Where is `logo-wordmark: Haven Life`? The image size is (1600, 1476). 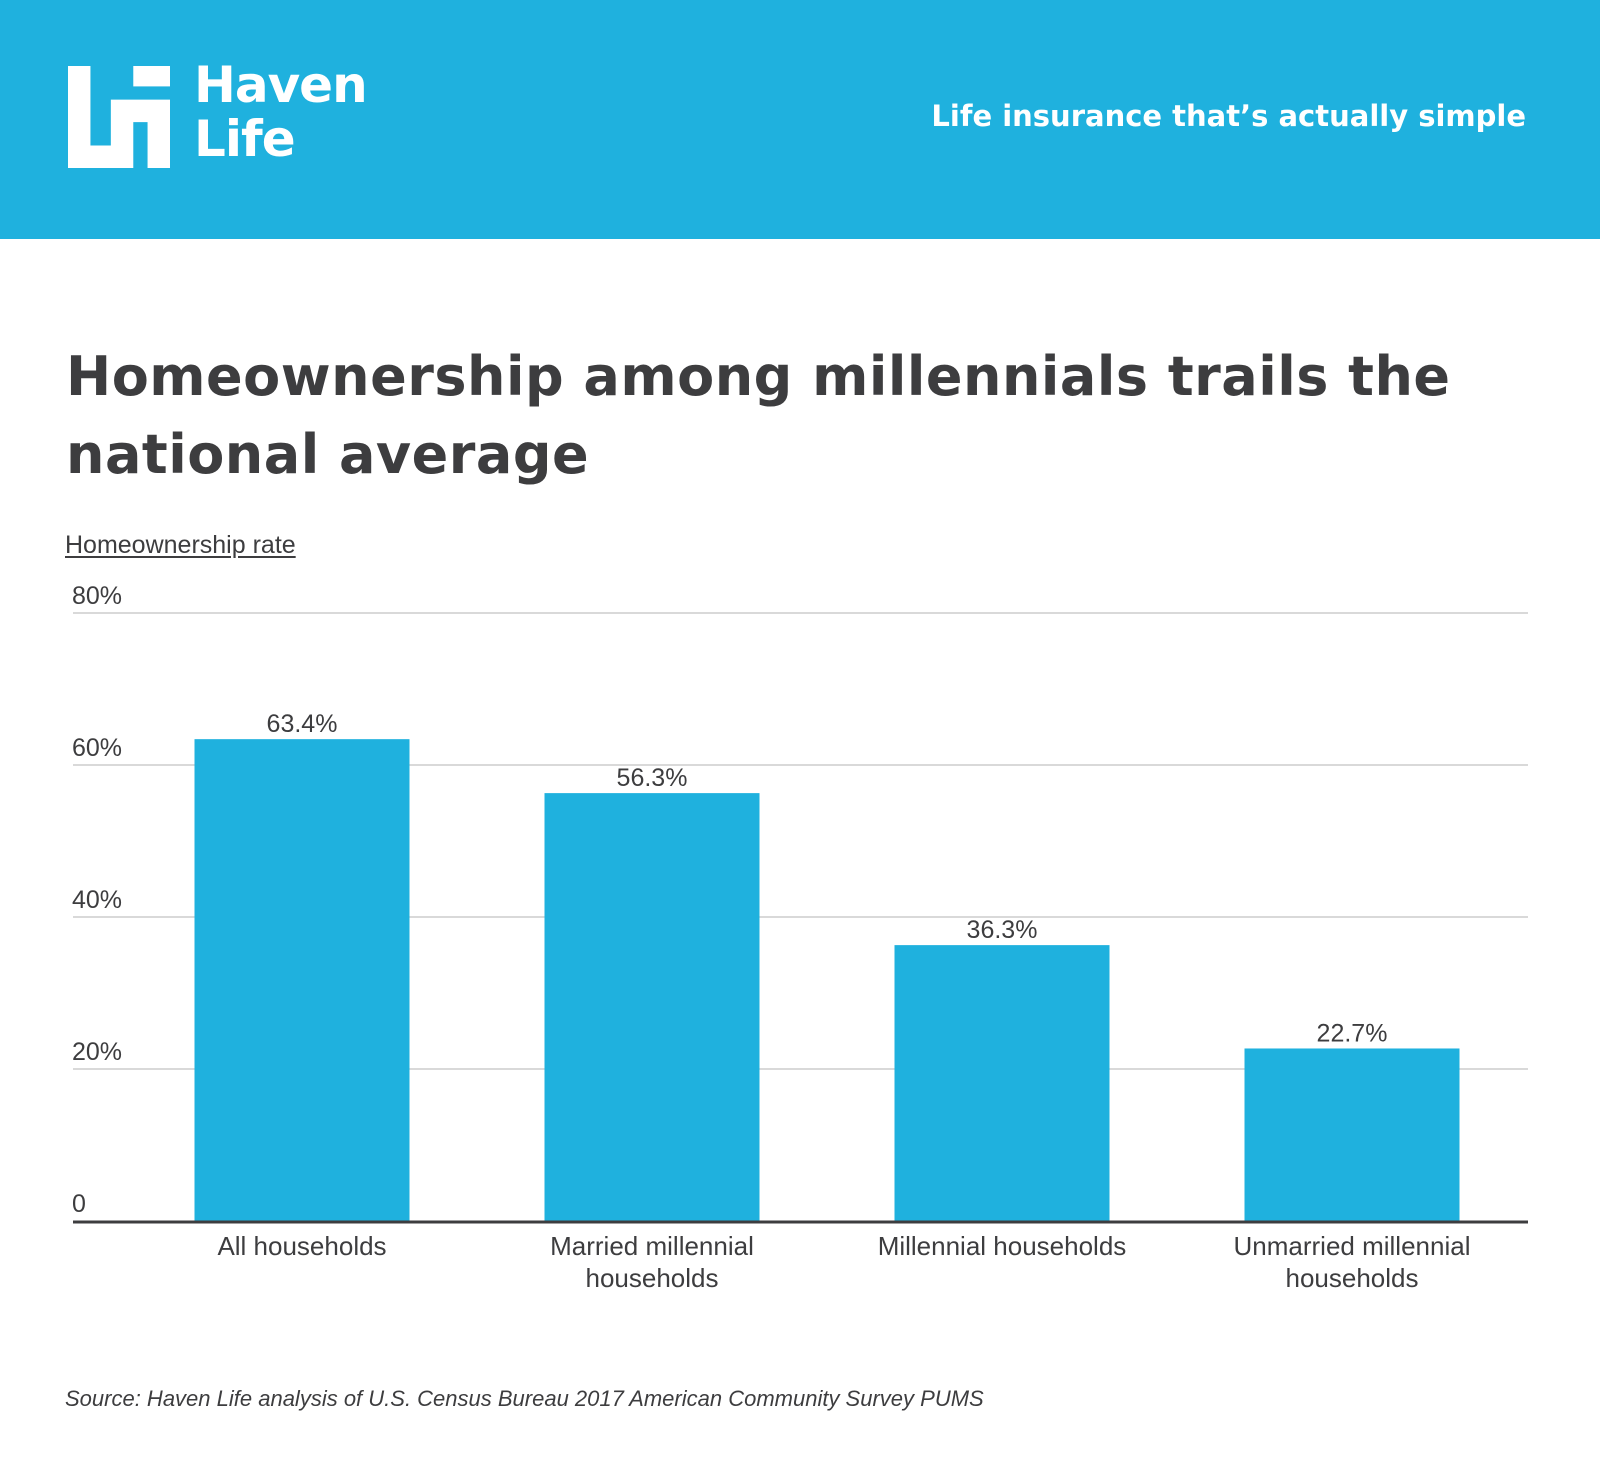 logo-wordmark: Haven Life is located at coordinates (281, 112).